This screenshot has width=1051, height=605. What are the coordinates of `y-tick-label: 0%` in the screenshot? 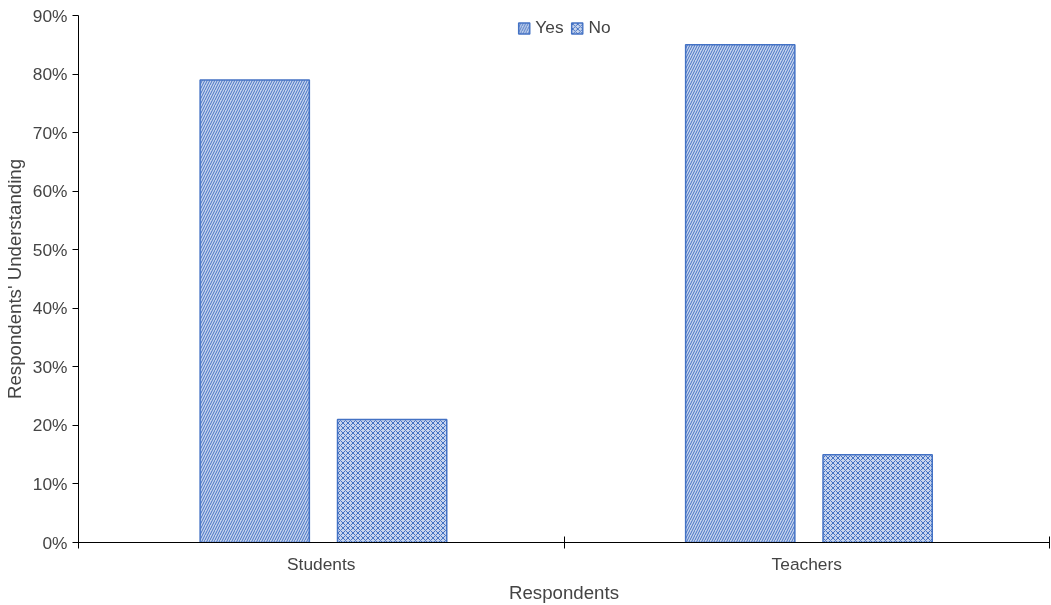 It's located at (55, 542).